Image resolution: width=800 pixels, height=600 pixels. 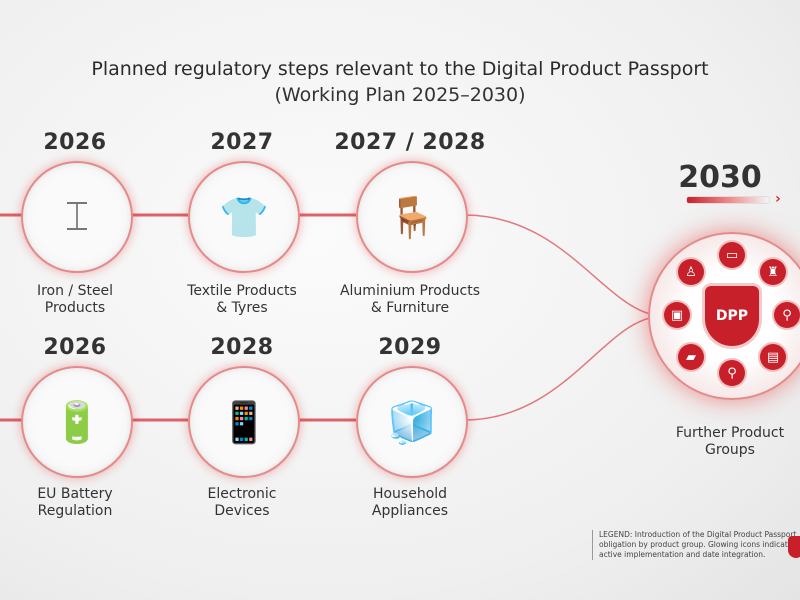 What do you see at coordinates (691, 272) in the screenshot?
I see `chair-icon: ♙` at bounding box center [691, 272].